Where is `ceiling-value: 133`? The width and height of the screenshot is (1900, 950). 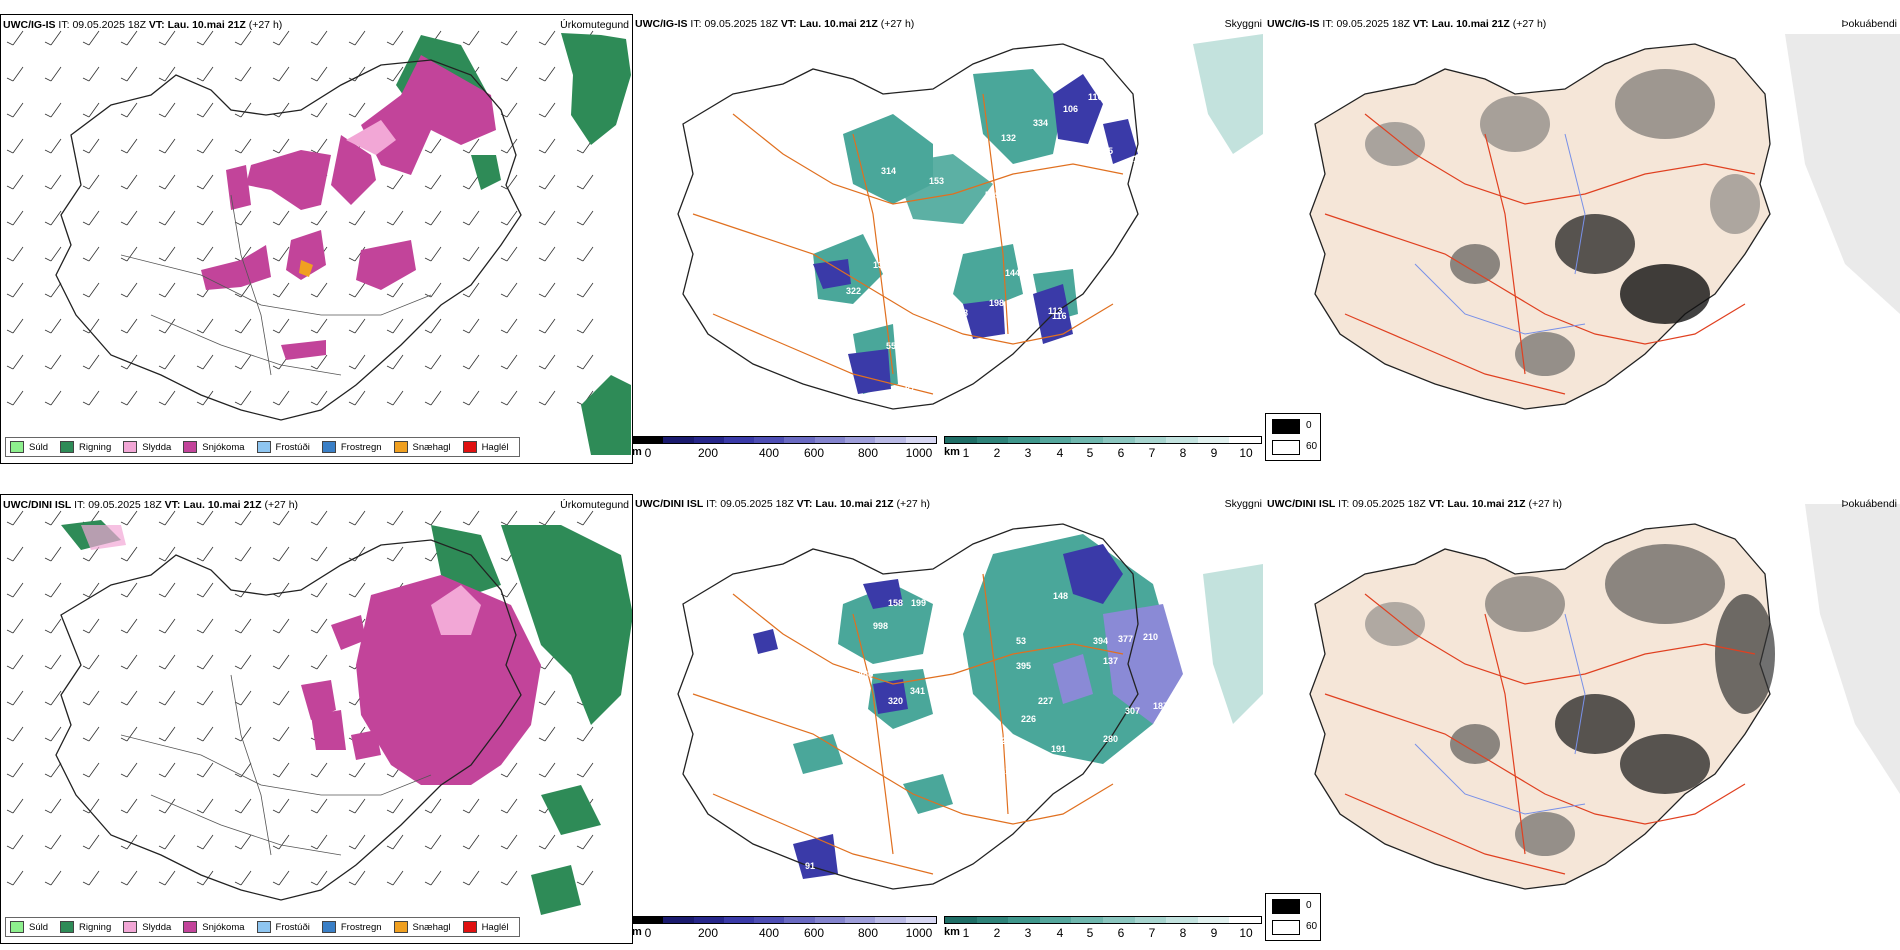
ceiling-value: 133 is located at coordinates (880, 265).